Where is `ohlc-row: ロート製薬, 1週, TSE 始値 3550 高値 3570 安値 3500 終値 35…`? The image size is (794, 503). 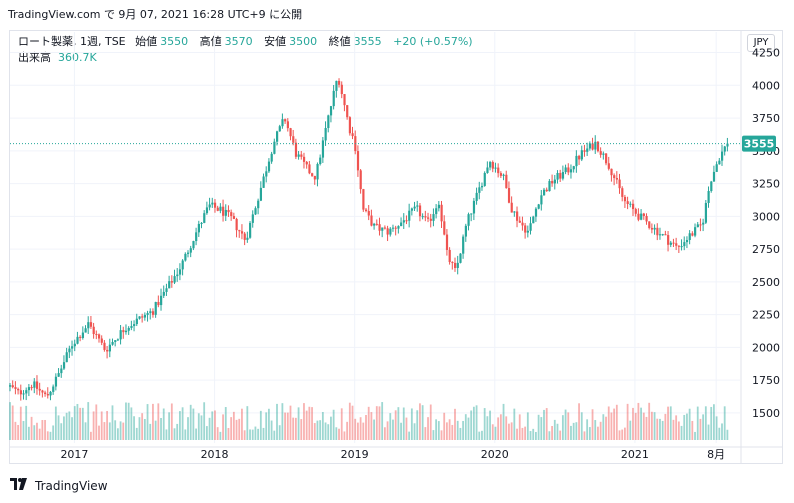 ohlc-row: ロート製薬, 1週, TSE 始値 3550 高値 3570 安値 3500 終値 35… is located at coordinates (249, 42).